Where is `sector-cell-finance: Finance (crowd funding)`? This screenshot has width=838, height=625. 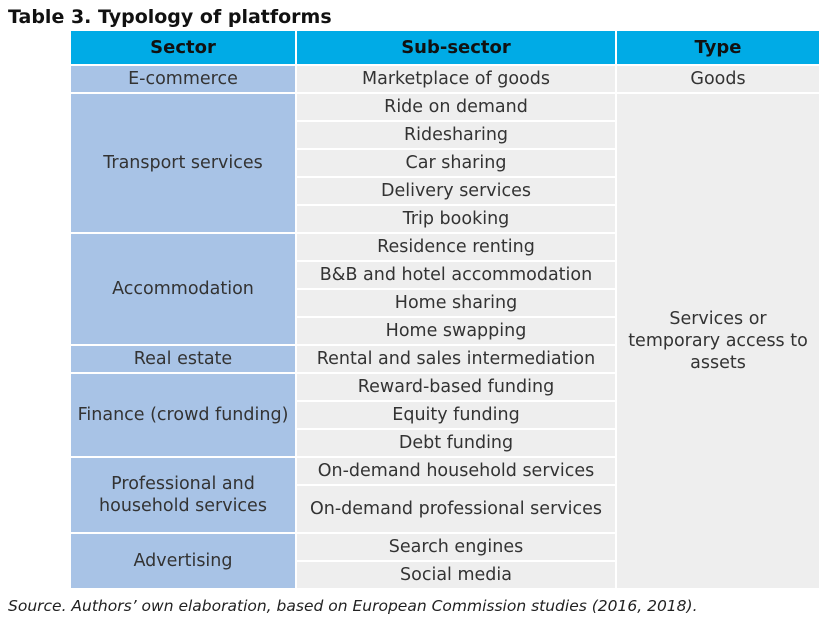 sector-cell-finance: Finance (crowd funding) is located at coordinates (184, 415).